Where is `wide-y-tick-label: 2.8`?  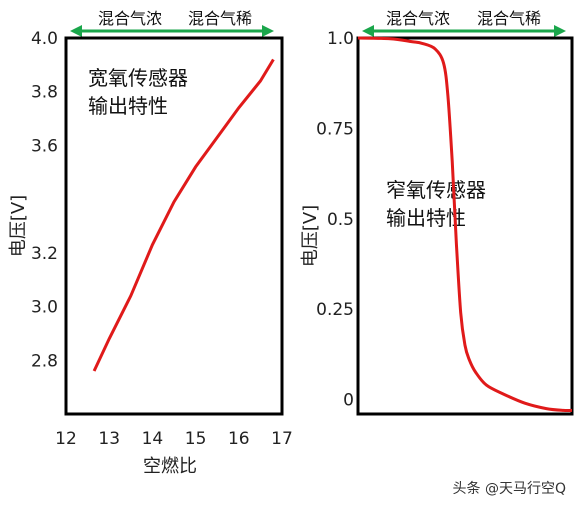
wide-y-tick-label: 2.8 is located at coordinates (44, 361).